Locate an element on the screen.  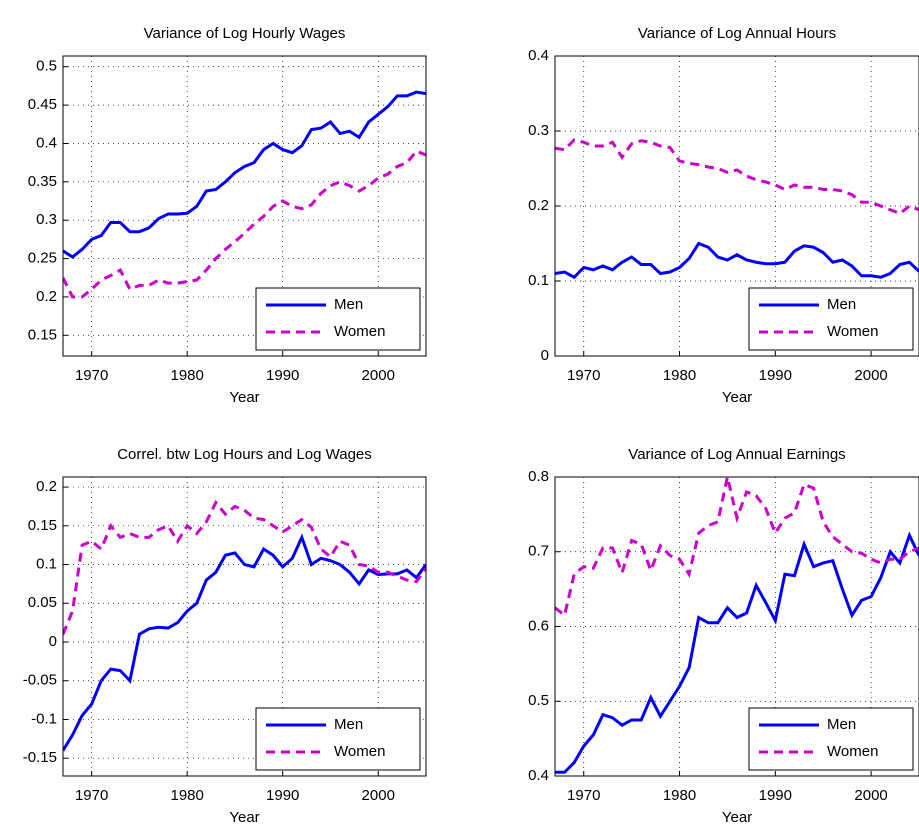
chart-title: Correl. btw Log Hours and Log Wages is located at coordinates (244, 454).